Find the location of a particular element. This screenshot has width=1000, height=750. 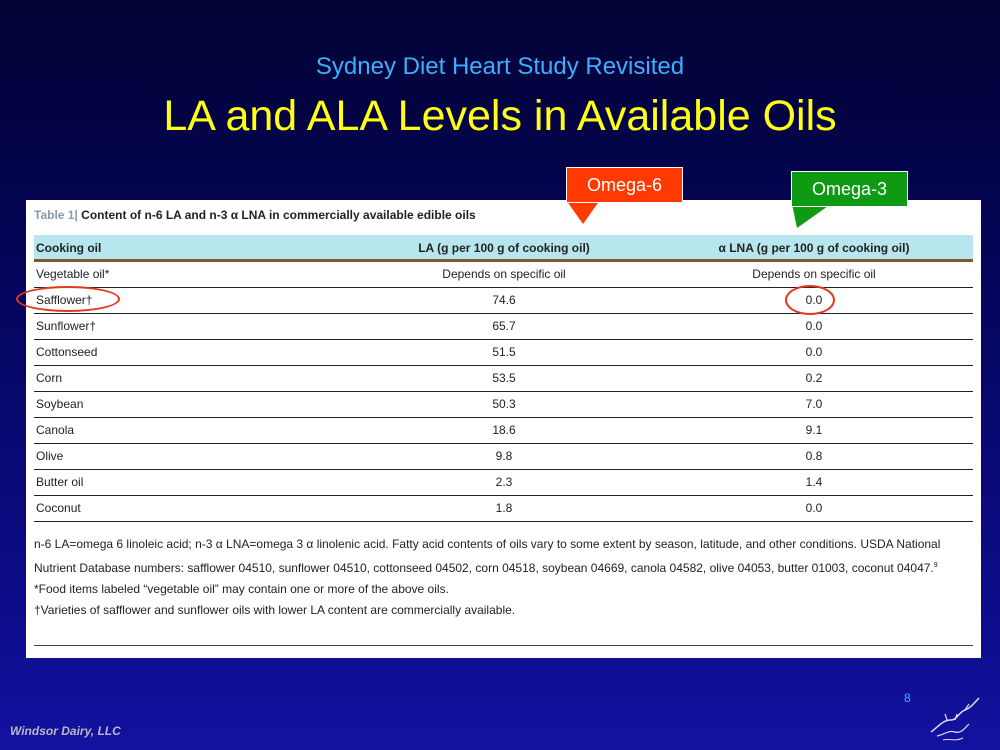

cell-alna: 0.8 is located at coordinates (814, 456).